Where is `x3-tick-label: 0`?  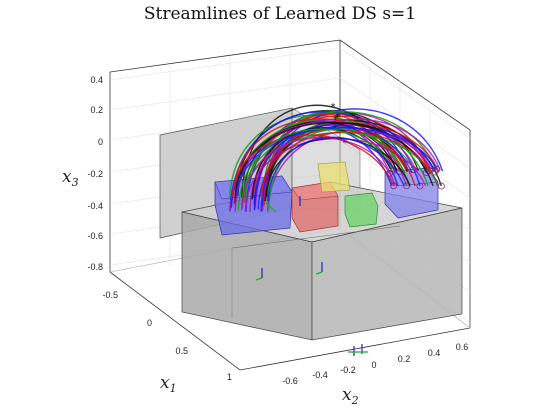
x3-tick-label: 0 is located at coordinates (100, 142).